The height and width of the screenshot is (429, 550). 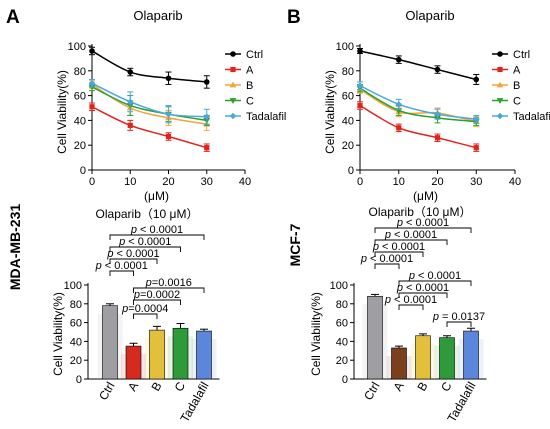 What do you see at coordinates (144, 309) in the screenshot?
I see `significance-label: p=0.0004` at bounding box center [144, 309].